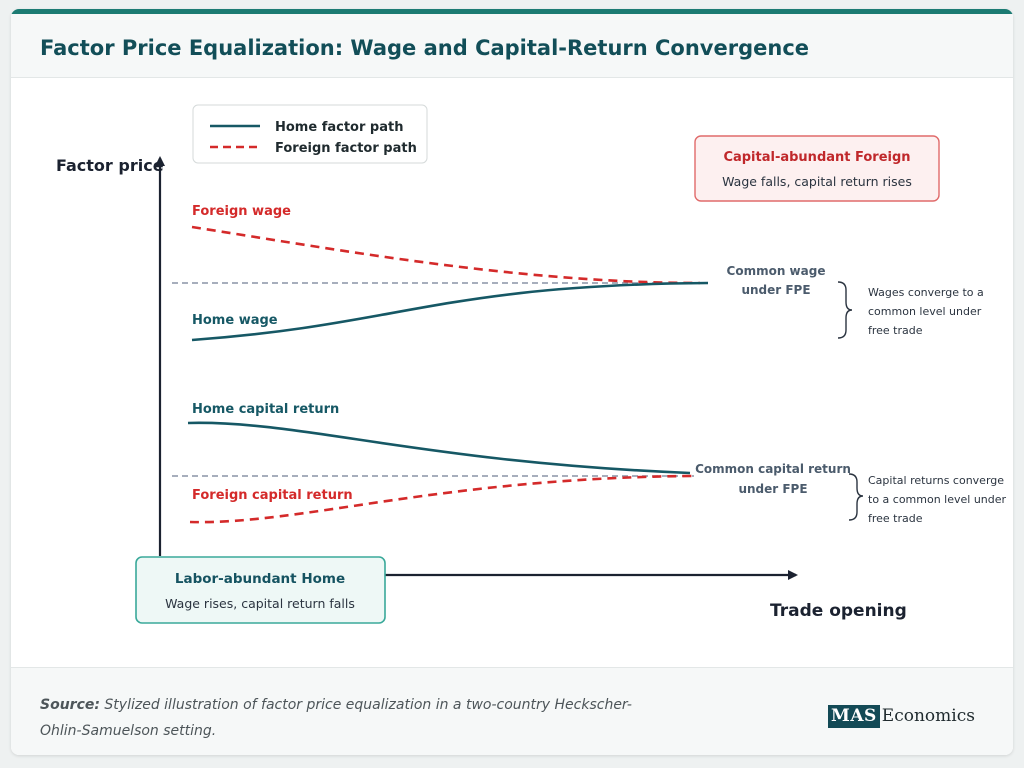 The image size is (1024, 768). I want to click on common-capital-label-line2: under FPE, so click(772, 489).